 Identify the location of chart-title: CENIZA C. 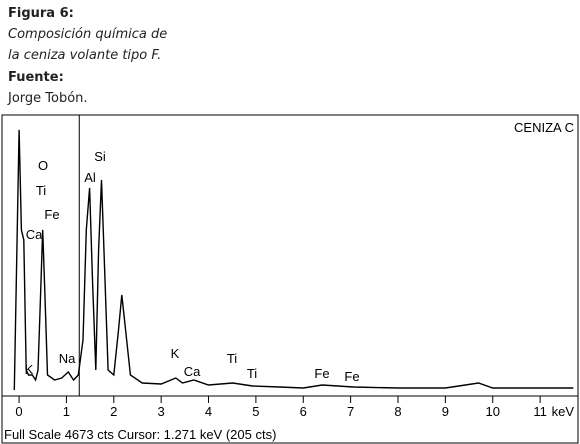
(544, 127).